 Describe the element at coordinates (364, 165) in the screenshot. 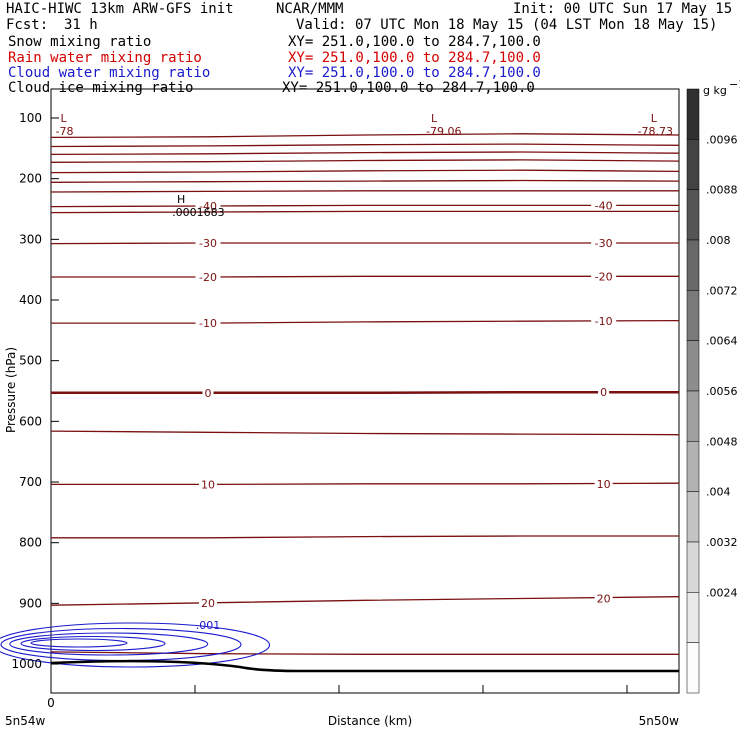

I see `extrema-labels: L-78L-79.06L-78.73H.0001683` at that location.